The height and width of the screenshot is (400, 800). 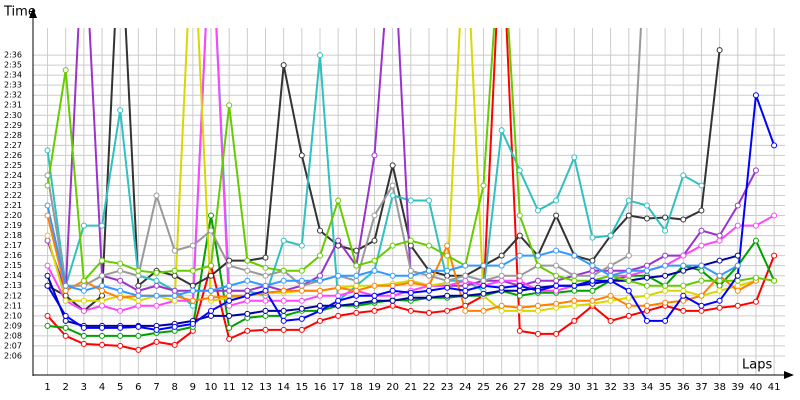 I want to click on y-tick-label: 2:14, so click(x=13, y=275).